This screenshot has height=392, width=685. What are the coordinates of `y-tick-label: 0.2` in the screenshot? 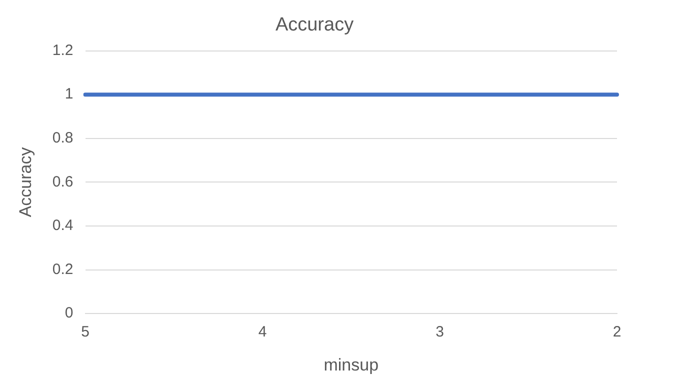 It's located at (63, 269).